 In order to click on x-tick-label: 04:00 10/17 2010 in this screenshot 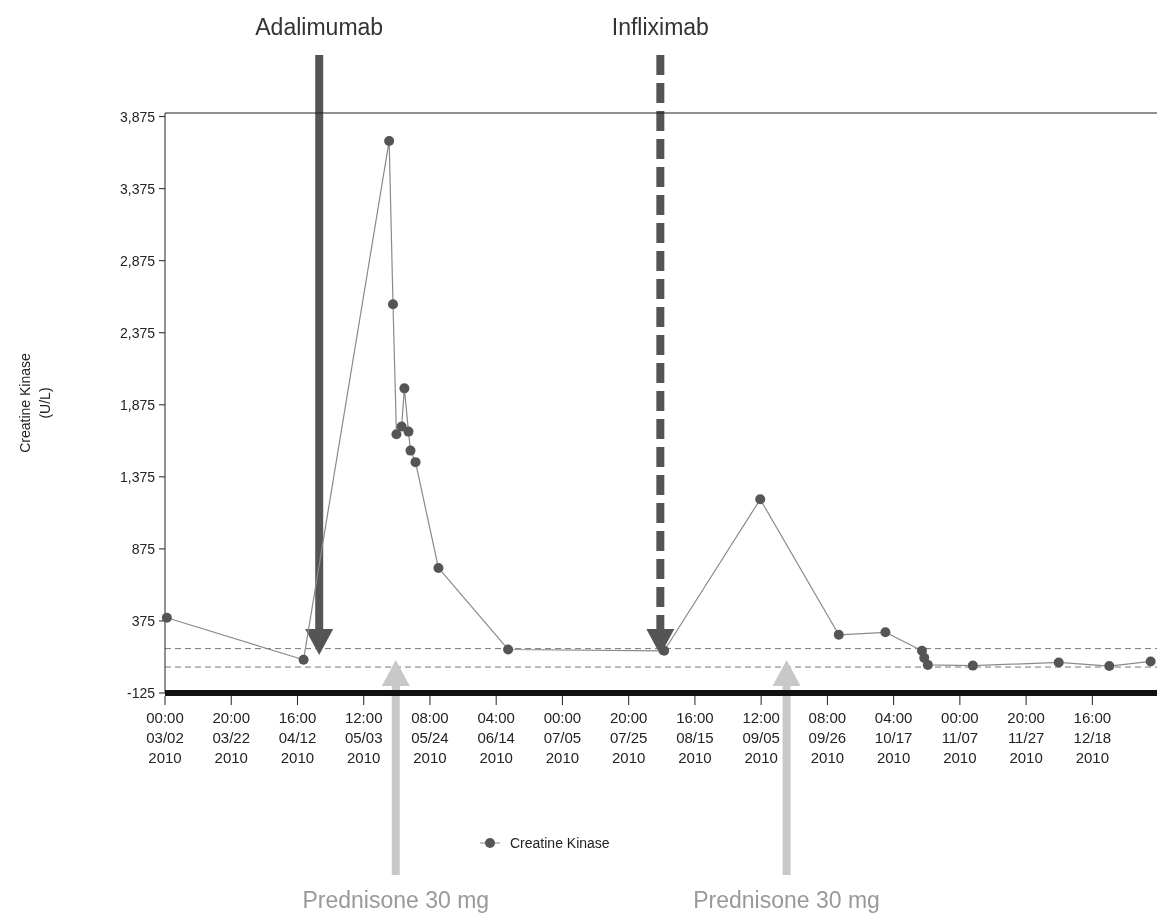, I will do `click(893, 737)`.